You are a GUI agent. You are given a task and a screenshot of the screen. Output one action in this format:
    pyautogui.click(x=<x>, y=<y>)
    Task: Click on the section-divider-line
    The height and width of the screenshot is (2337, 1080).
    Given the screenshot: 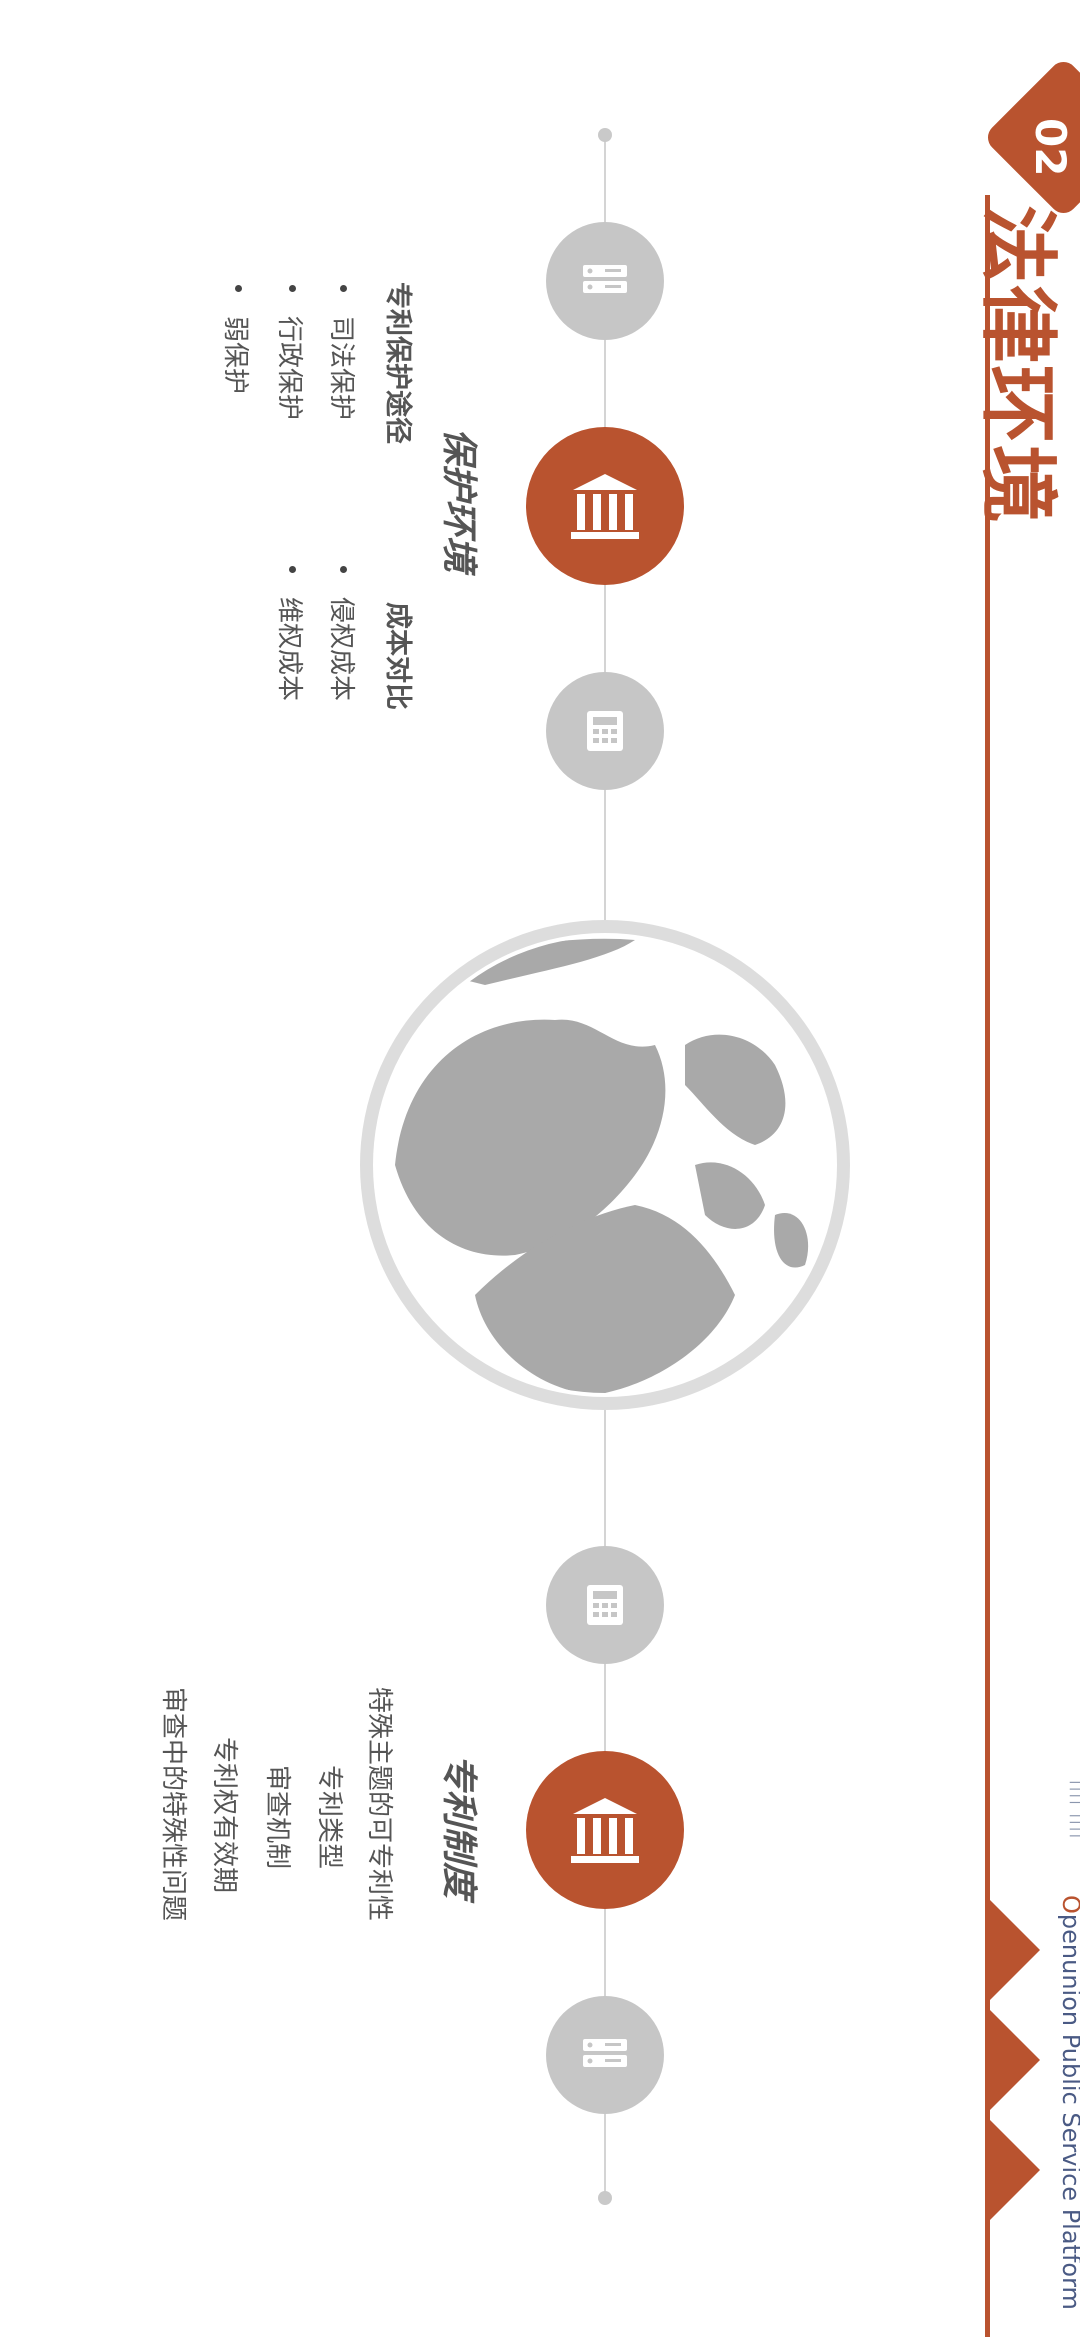 What is the action you would take?
    pyautogui.click(x=987, y=1266)
    